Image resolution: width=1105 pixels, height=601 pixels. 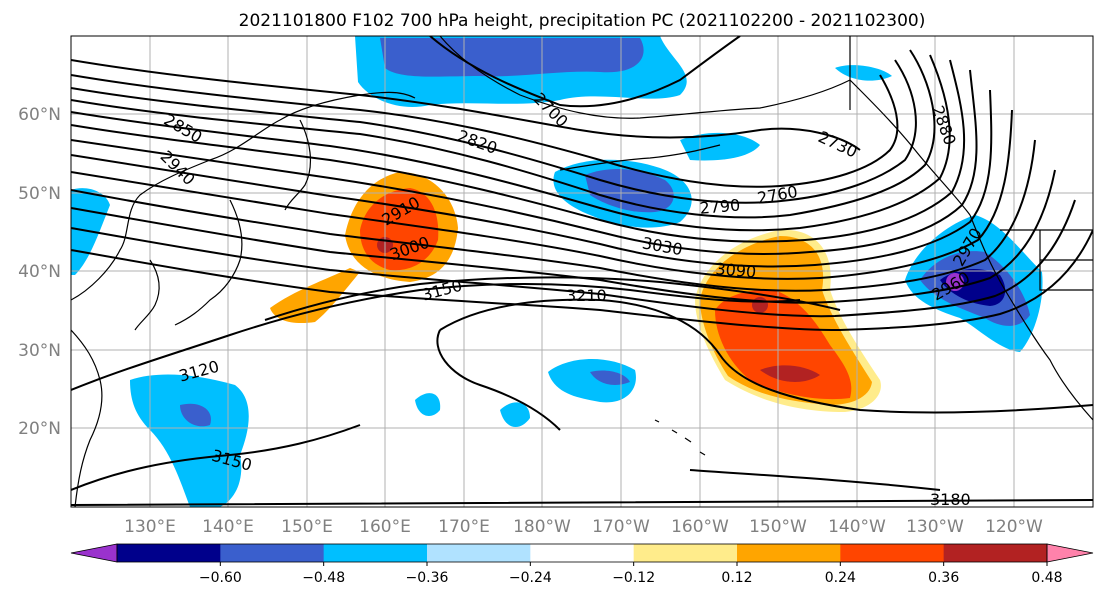 I want to click on contour-label: 3090, so click(x=736, y=270).